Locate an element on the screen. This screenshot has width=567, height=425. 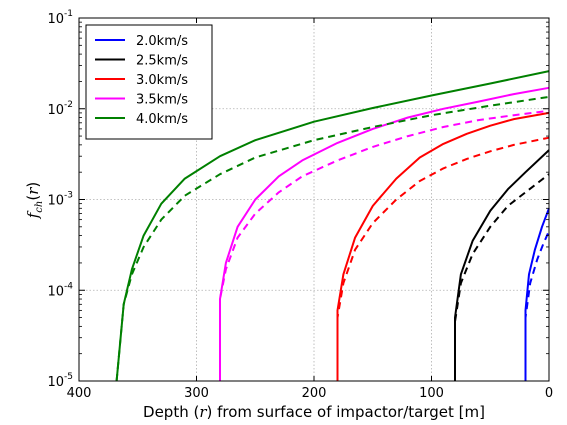
y-tick-label: 10⁻⁴ is located at coordinates (60, 290).